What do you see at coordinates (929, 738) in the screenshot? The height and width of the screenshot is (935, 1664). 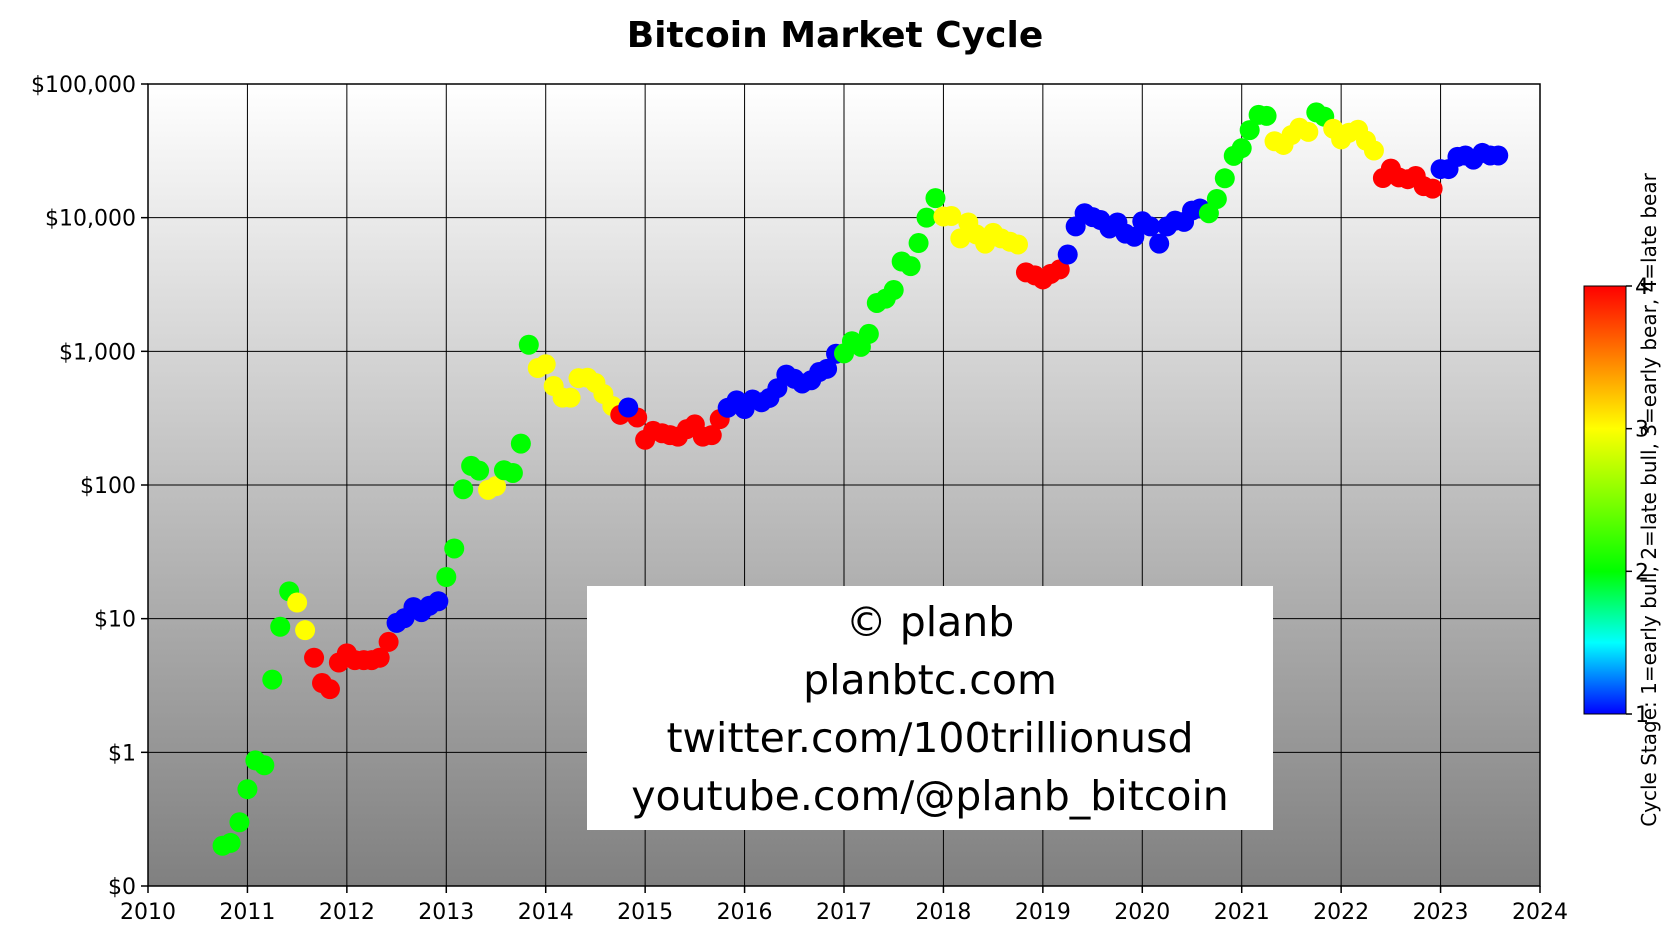 I see `annotation-line-3: twitter.com/100trillionusd` at bounding box center [929, 738].